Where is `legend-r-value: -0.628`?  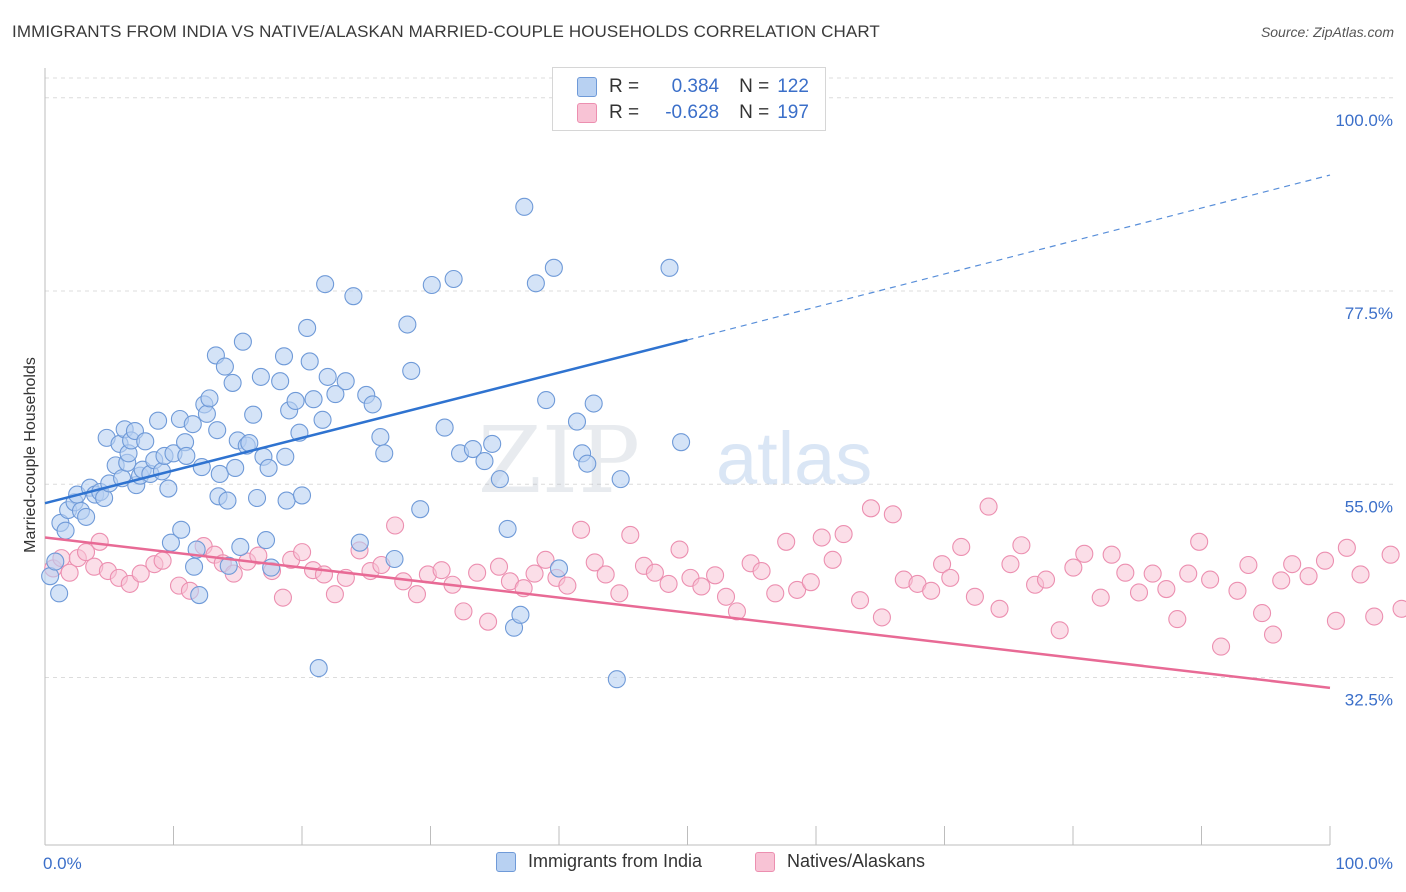 legend-r-value: -0.628 is located at coordinates (692, 112).